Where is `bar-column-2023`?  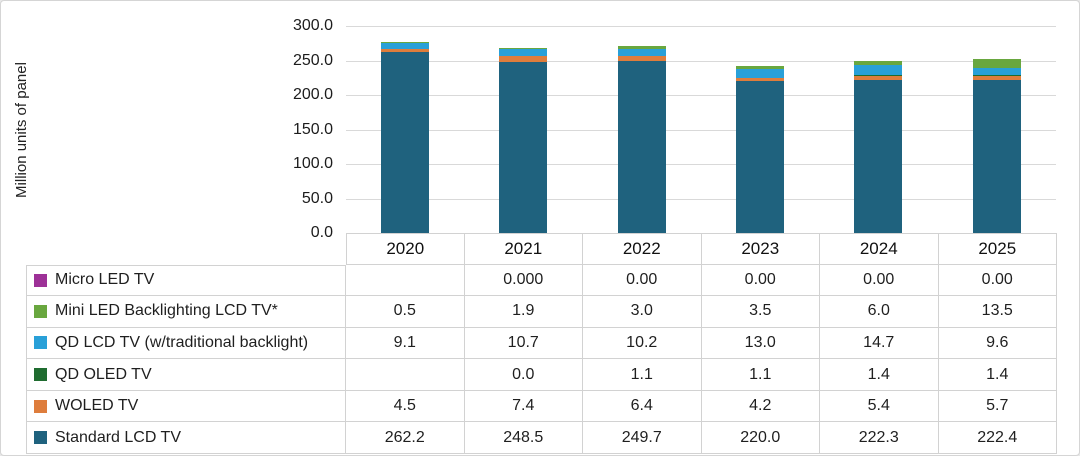 bar-column-2023 is located at coordinates (760, 129).